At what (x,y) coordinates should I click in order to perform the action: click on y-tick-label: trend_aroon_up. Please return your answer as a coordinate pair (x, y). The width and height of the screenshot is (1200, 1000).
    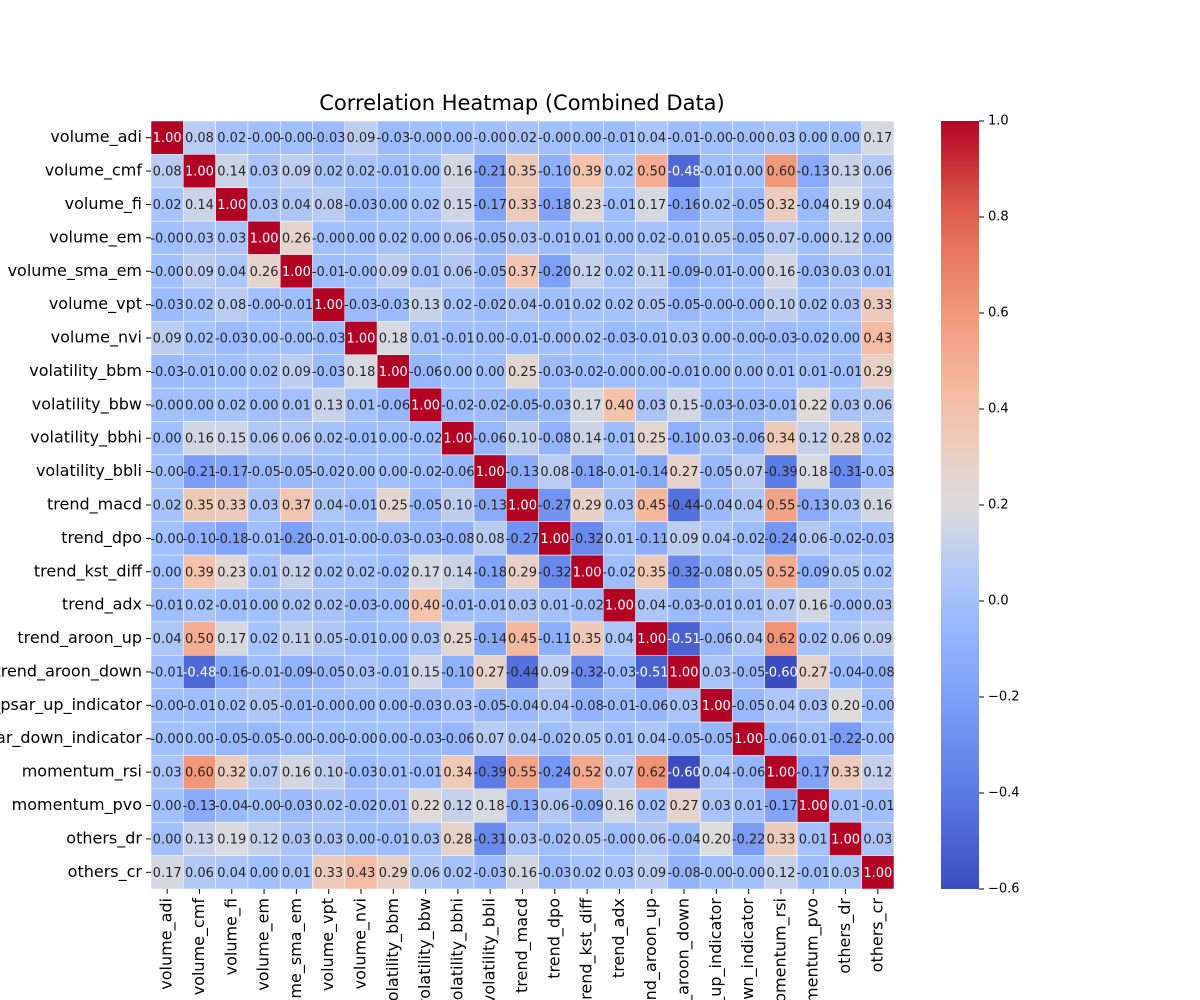
    Looking at the image, I should click on (79, 638).